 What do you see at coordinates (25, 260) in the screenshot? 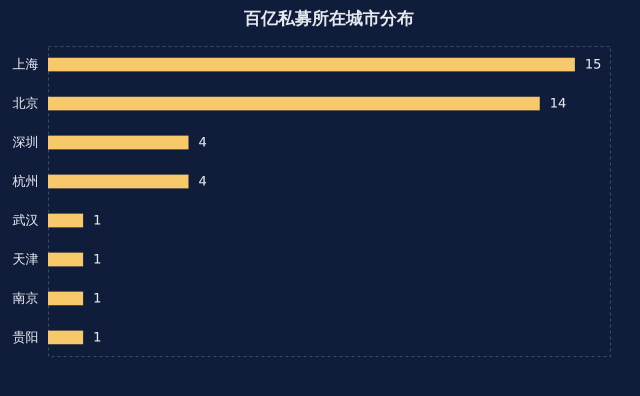
I see `y-tick-label: 天津` at bounding box center [25, 260].